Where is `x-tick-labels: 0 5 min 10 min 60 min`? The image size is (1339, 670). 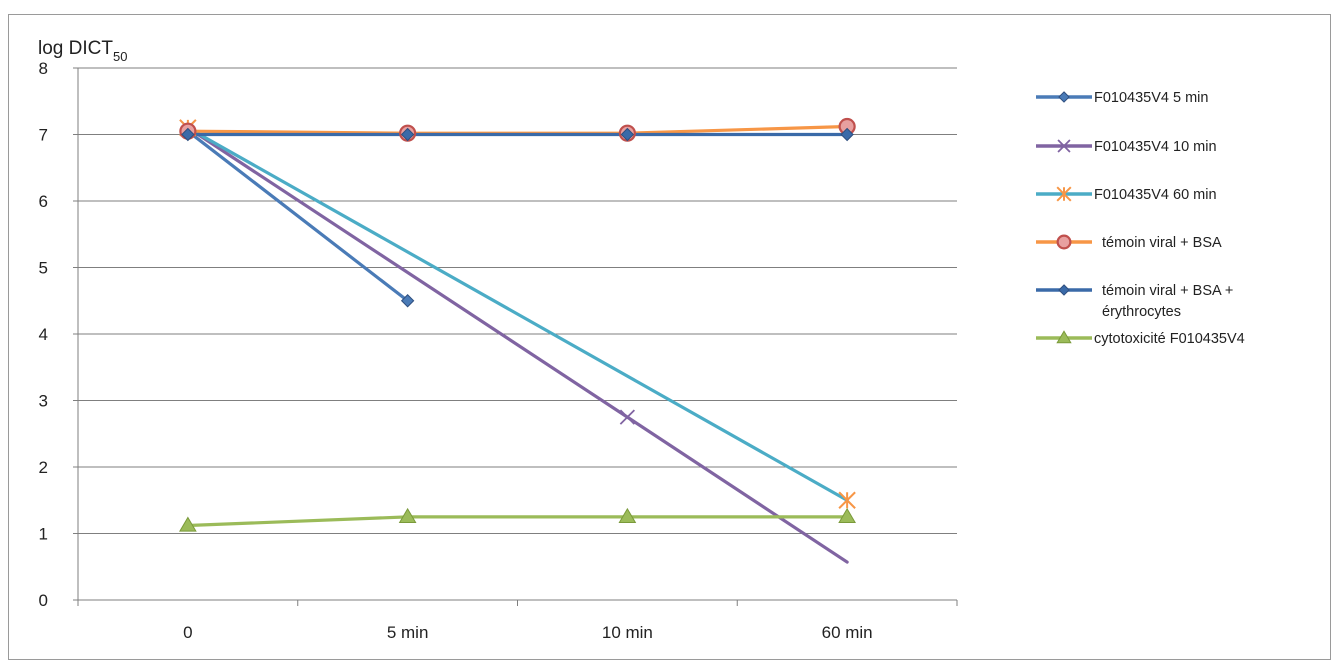
x-tick-labels: 0 5 min 10 min 60 min is located at coordinates (528, 632).